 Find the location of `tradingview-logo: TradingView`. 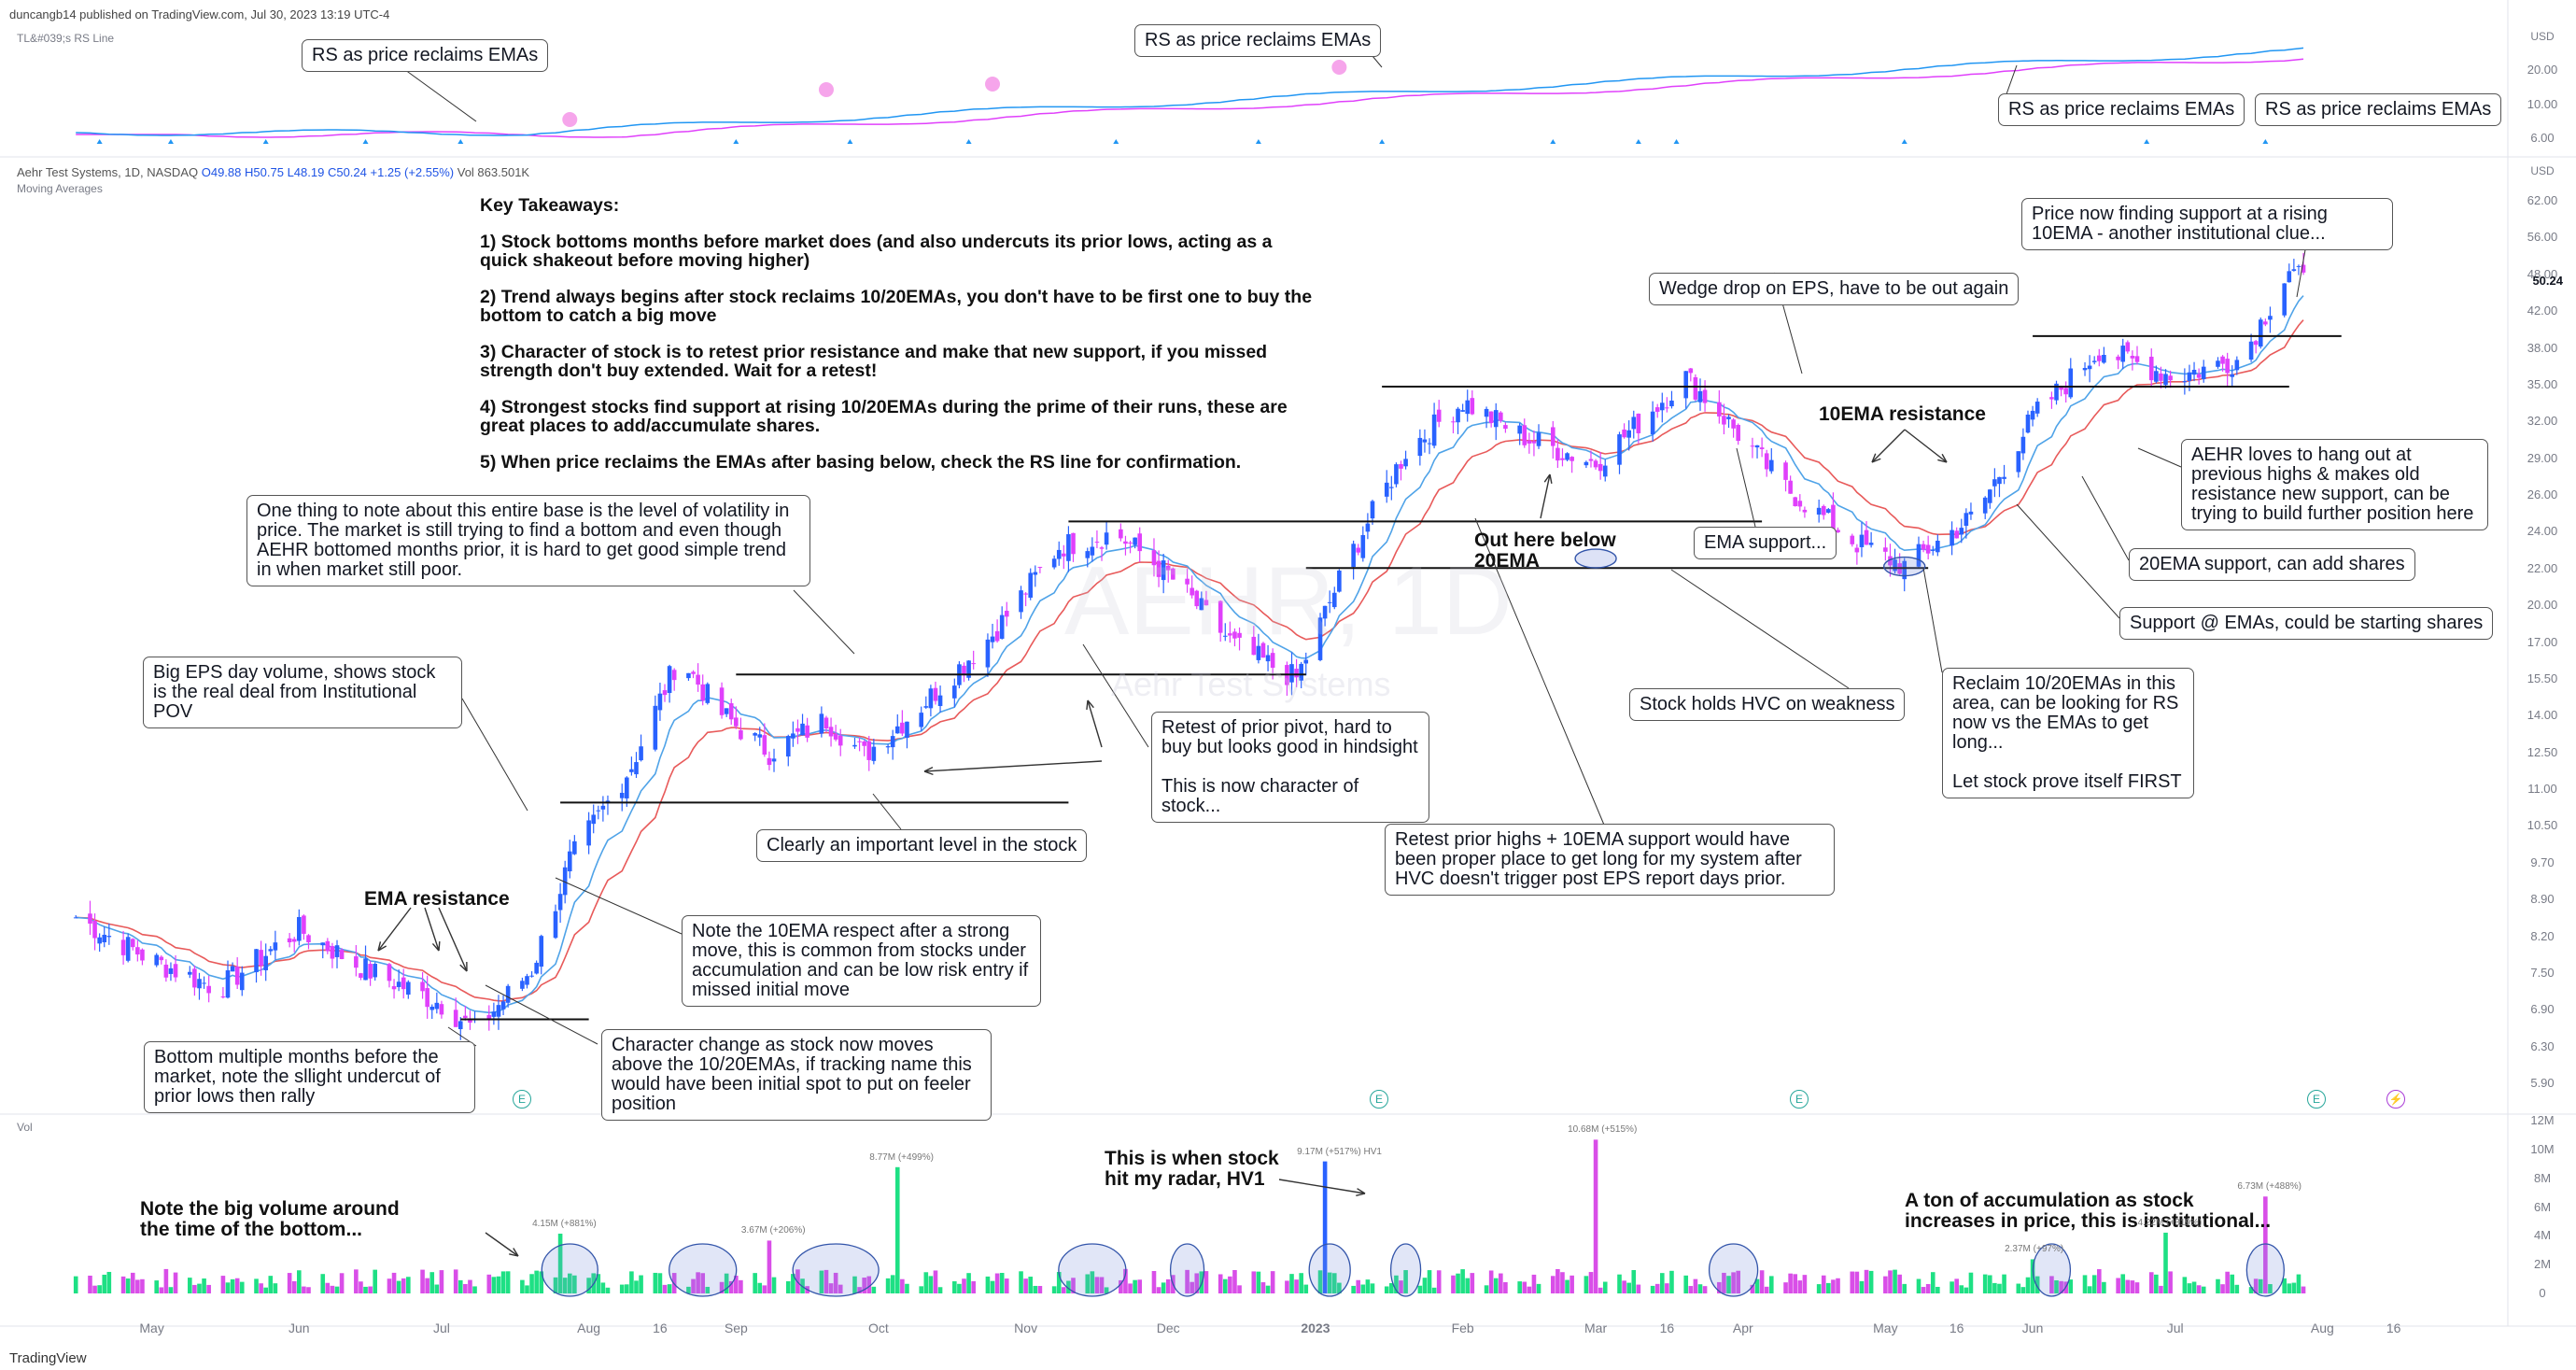

tradingview-logo: TradingView is located at coordinates (48, 1358).